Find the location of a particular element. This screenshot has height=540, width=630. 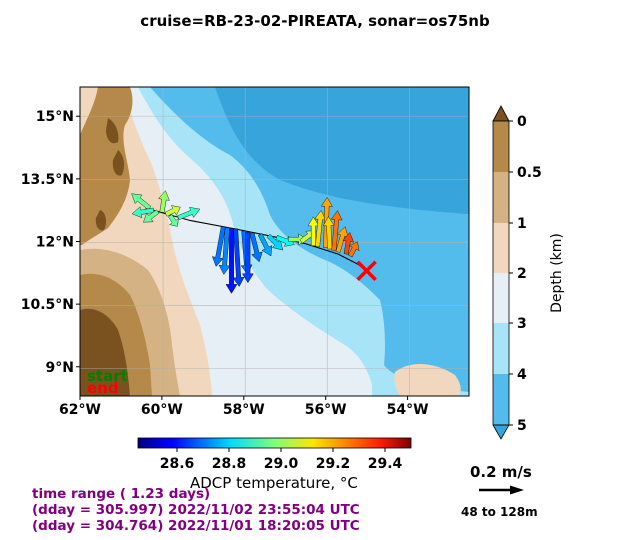

temperature-tick-label: 28.6 is located at coordinates (177, 464).